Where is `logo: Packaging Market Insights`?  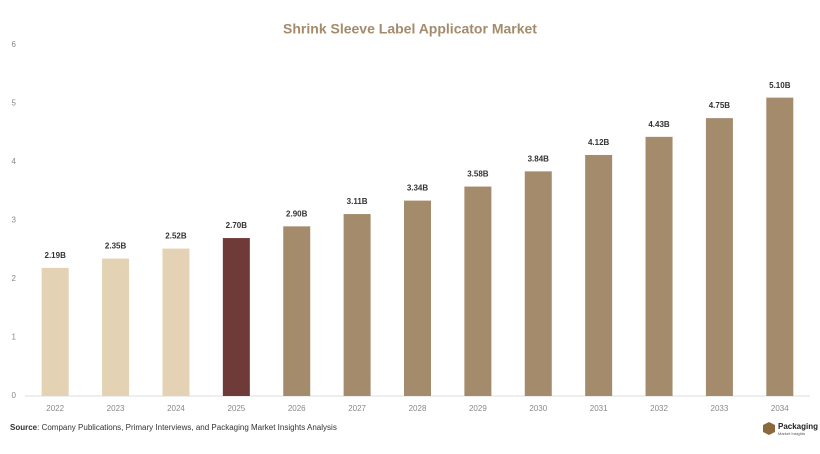
logo: Packaging Market Insights is located at coordinates (790, 429).